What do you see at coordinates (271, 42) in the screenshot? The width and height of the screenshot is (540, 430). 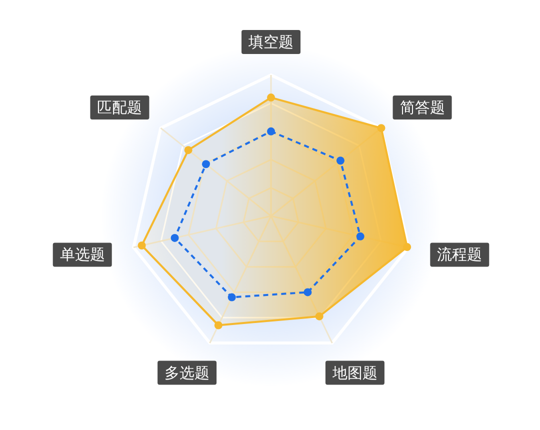 I see `spoke-label: 填空题` at bounding box center [271, 42].